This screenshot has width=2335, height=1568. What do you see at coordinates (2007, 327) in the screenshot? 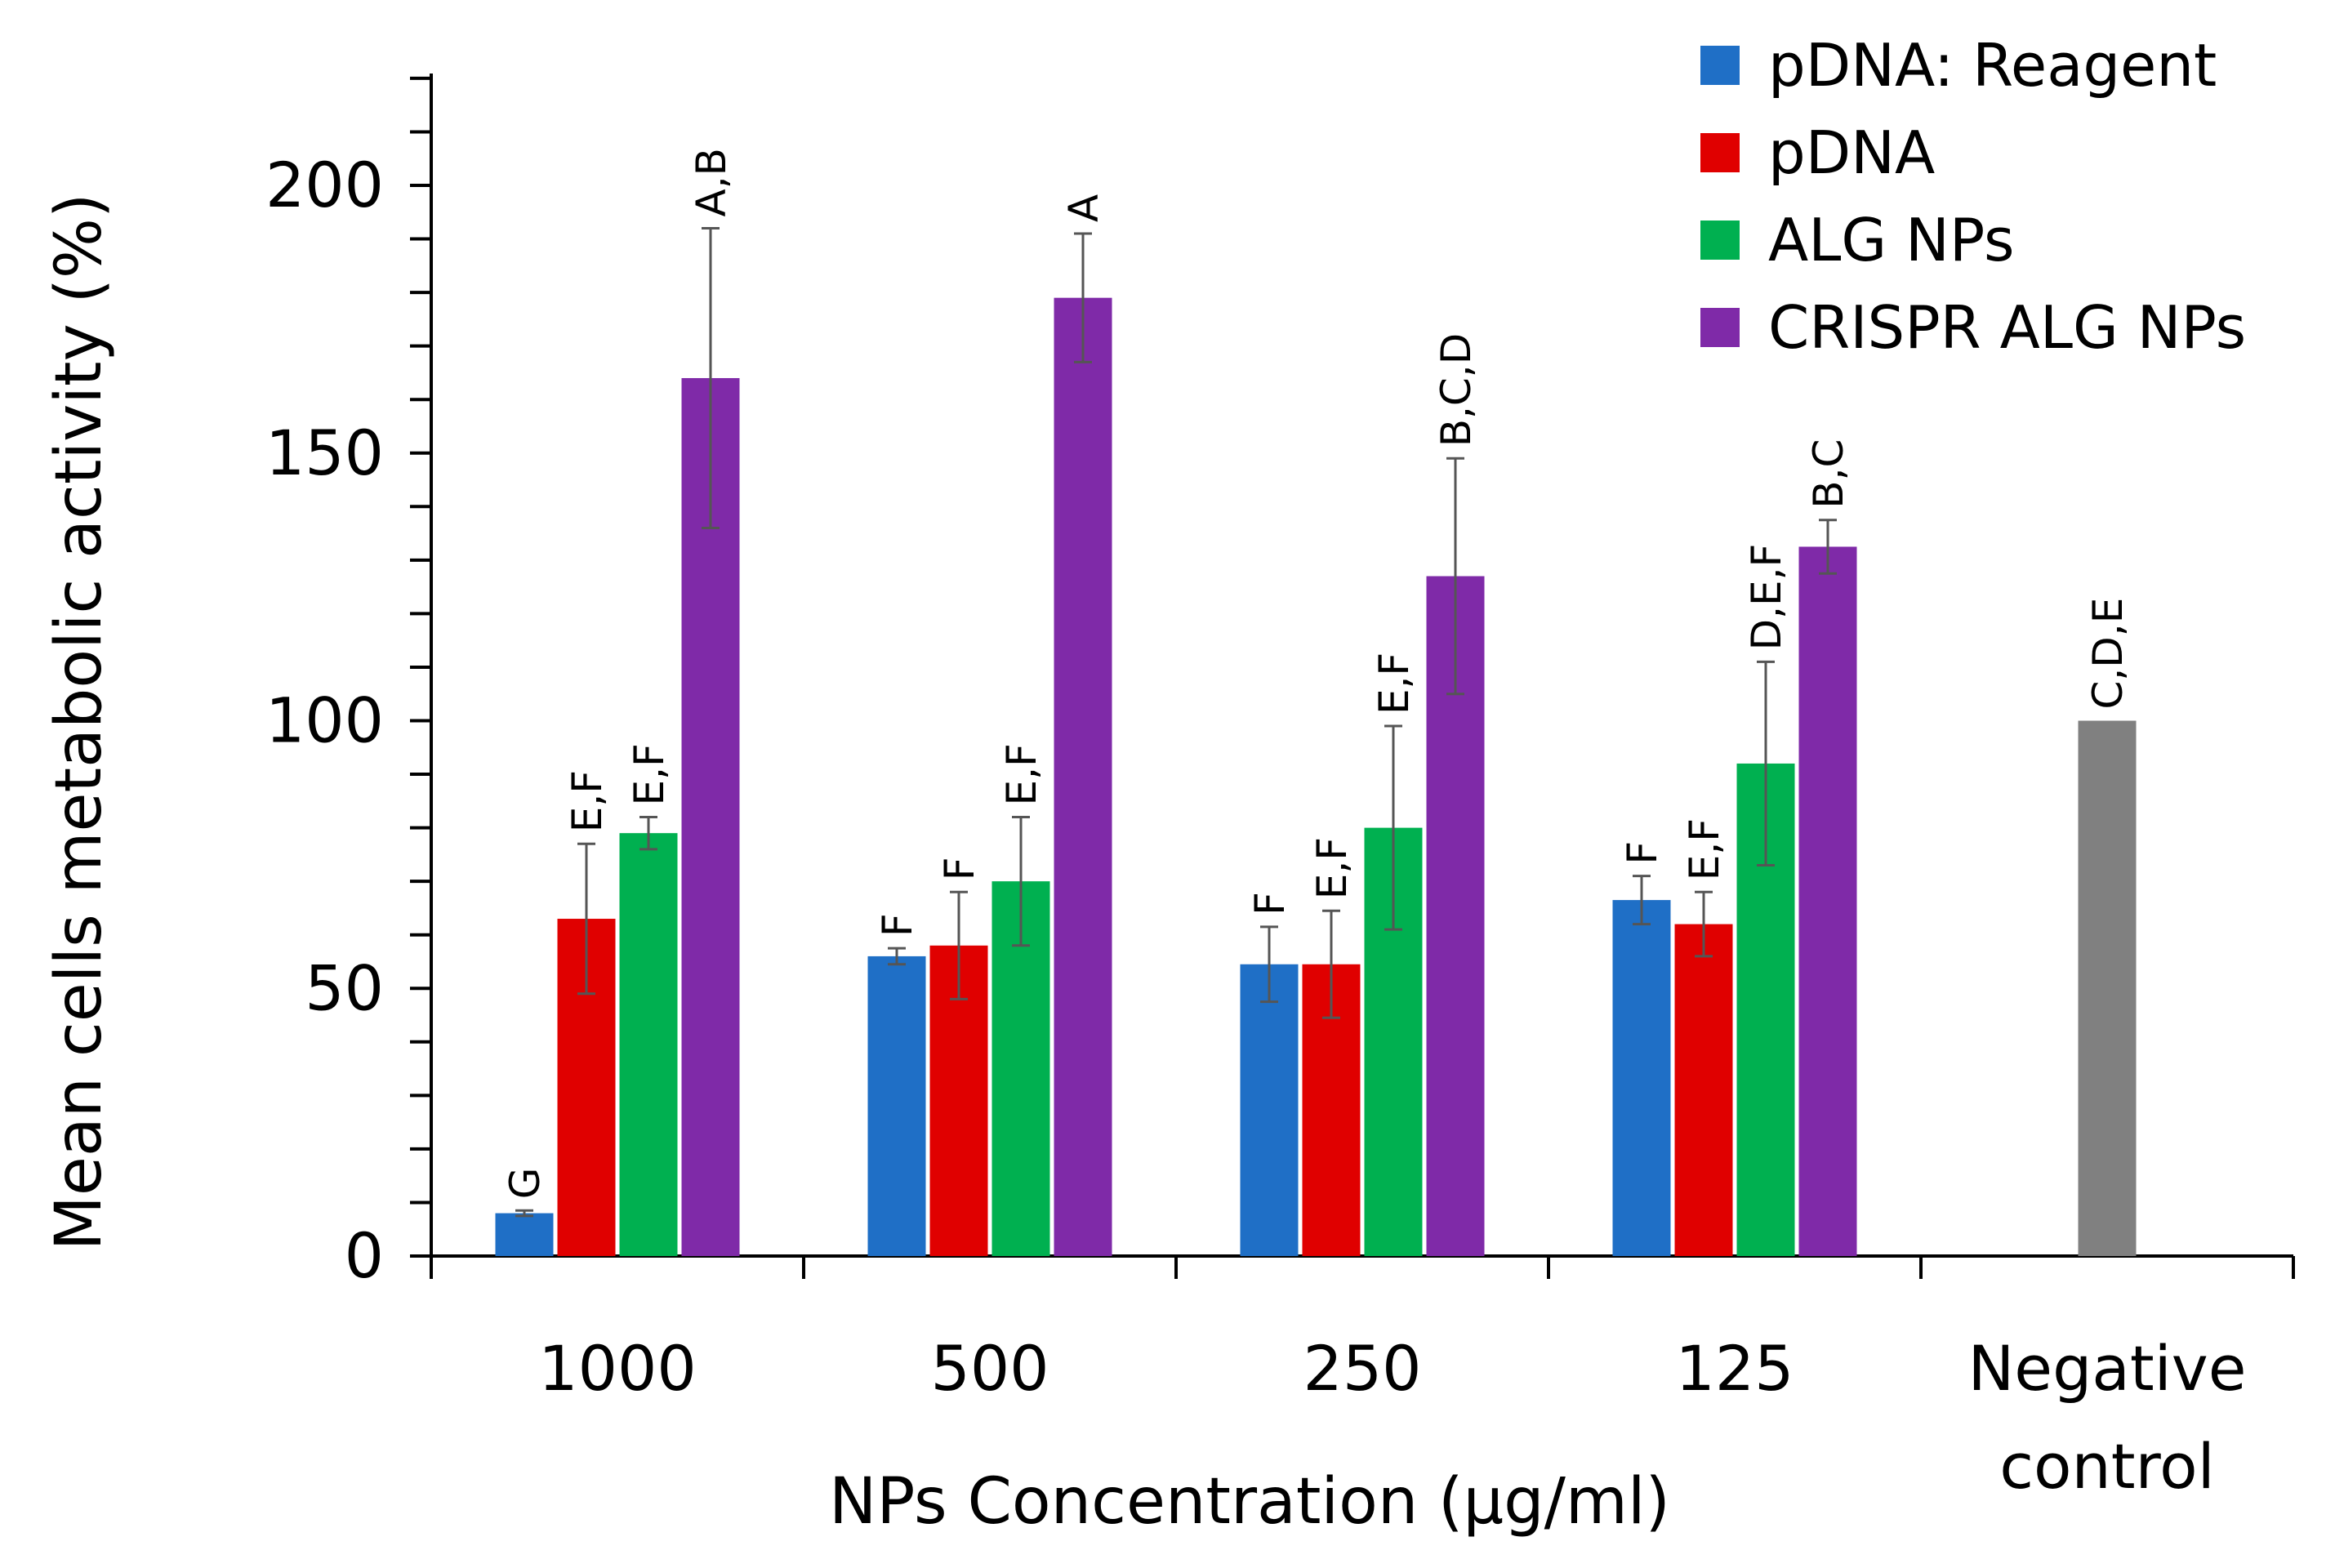
I see `legend-label: CRISPR ALG NPs` at bounding box center [2007, 327].